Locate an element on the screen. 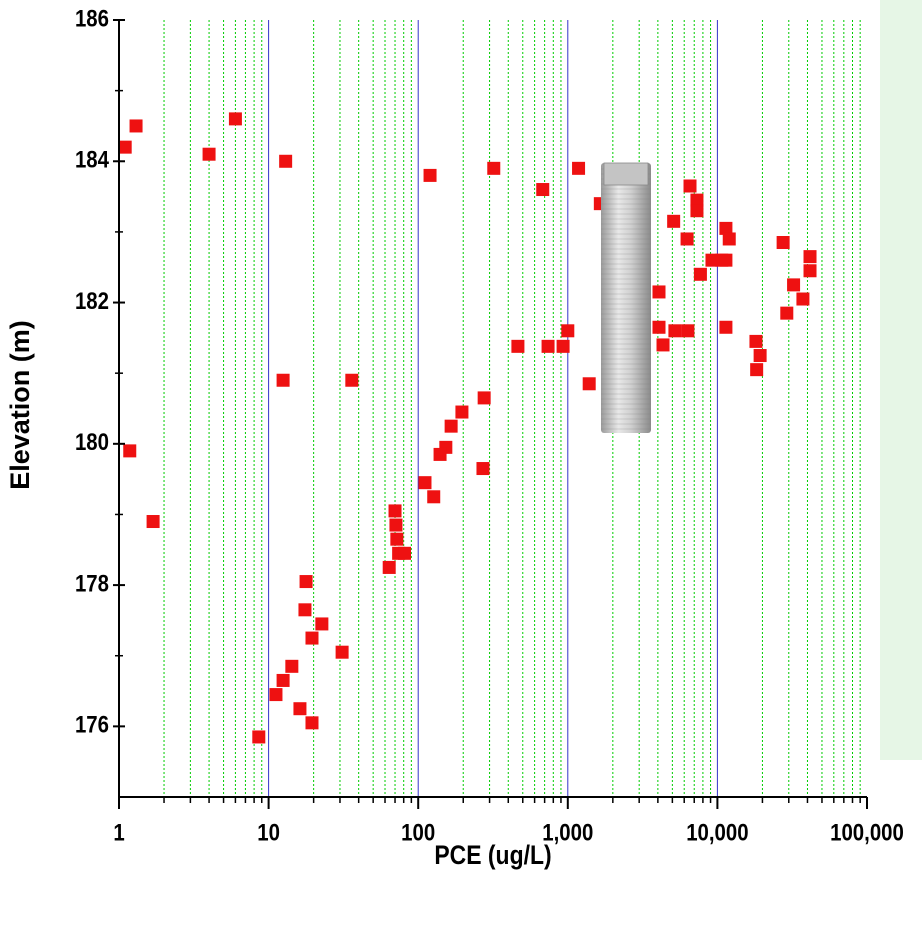 Image resolution: width=922 pixels, height=930 pixels. y-tick-label: 180 is located at coordinates (92, 442).